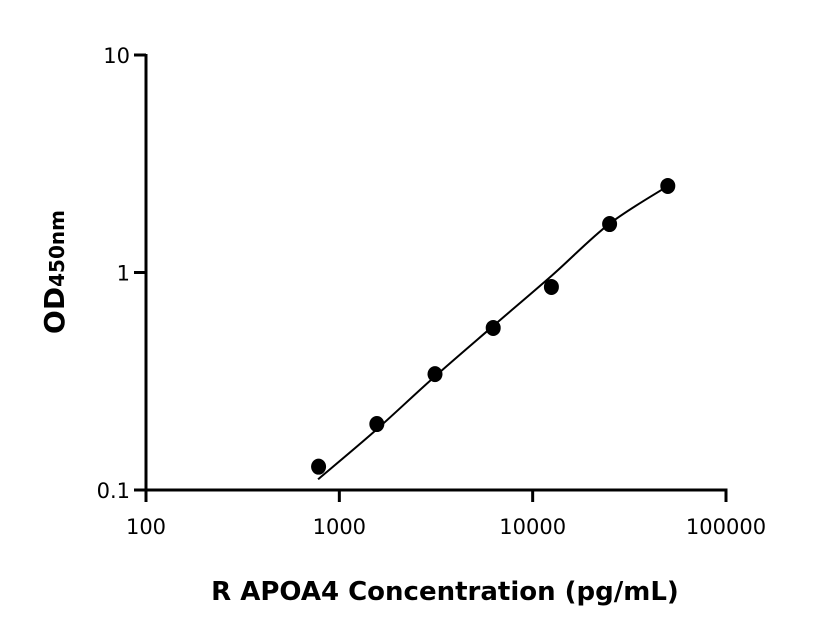  What do you see at coordinates (123, 274) in the screenshot?
I see `y-tick-label: 1` at bounding box center [123, 274].